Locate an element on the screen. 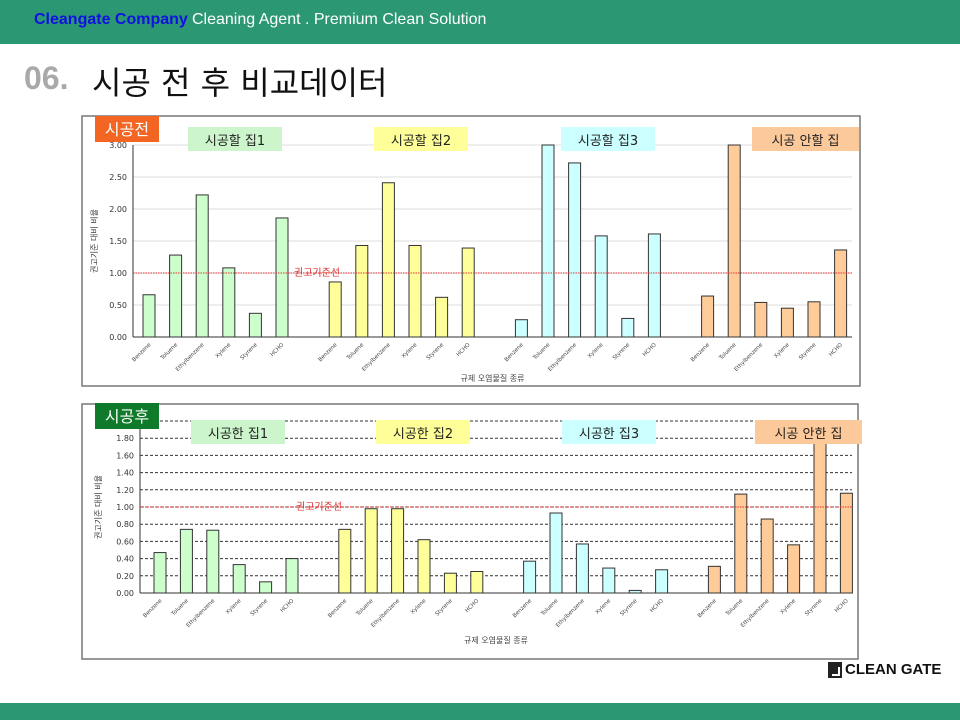 The height and width of the screenshot is (720, 960). group-label: 시공할 집1 is located at coordinates (235, 141).